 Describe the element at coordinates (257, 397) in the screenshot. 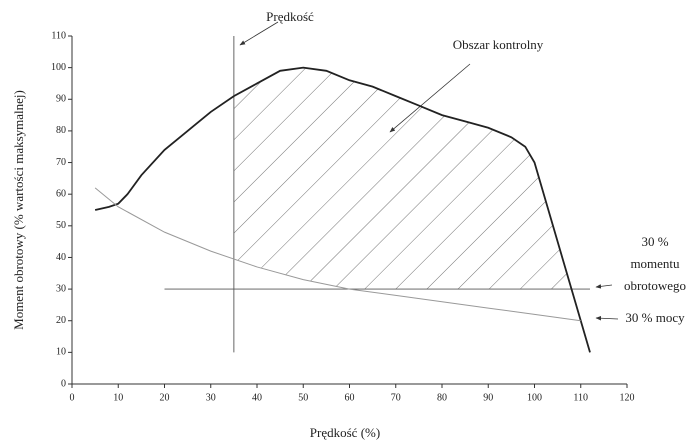

I see `x-tick-label: 40` at that location.